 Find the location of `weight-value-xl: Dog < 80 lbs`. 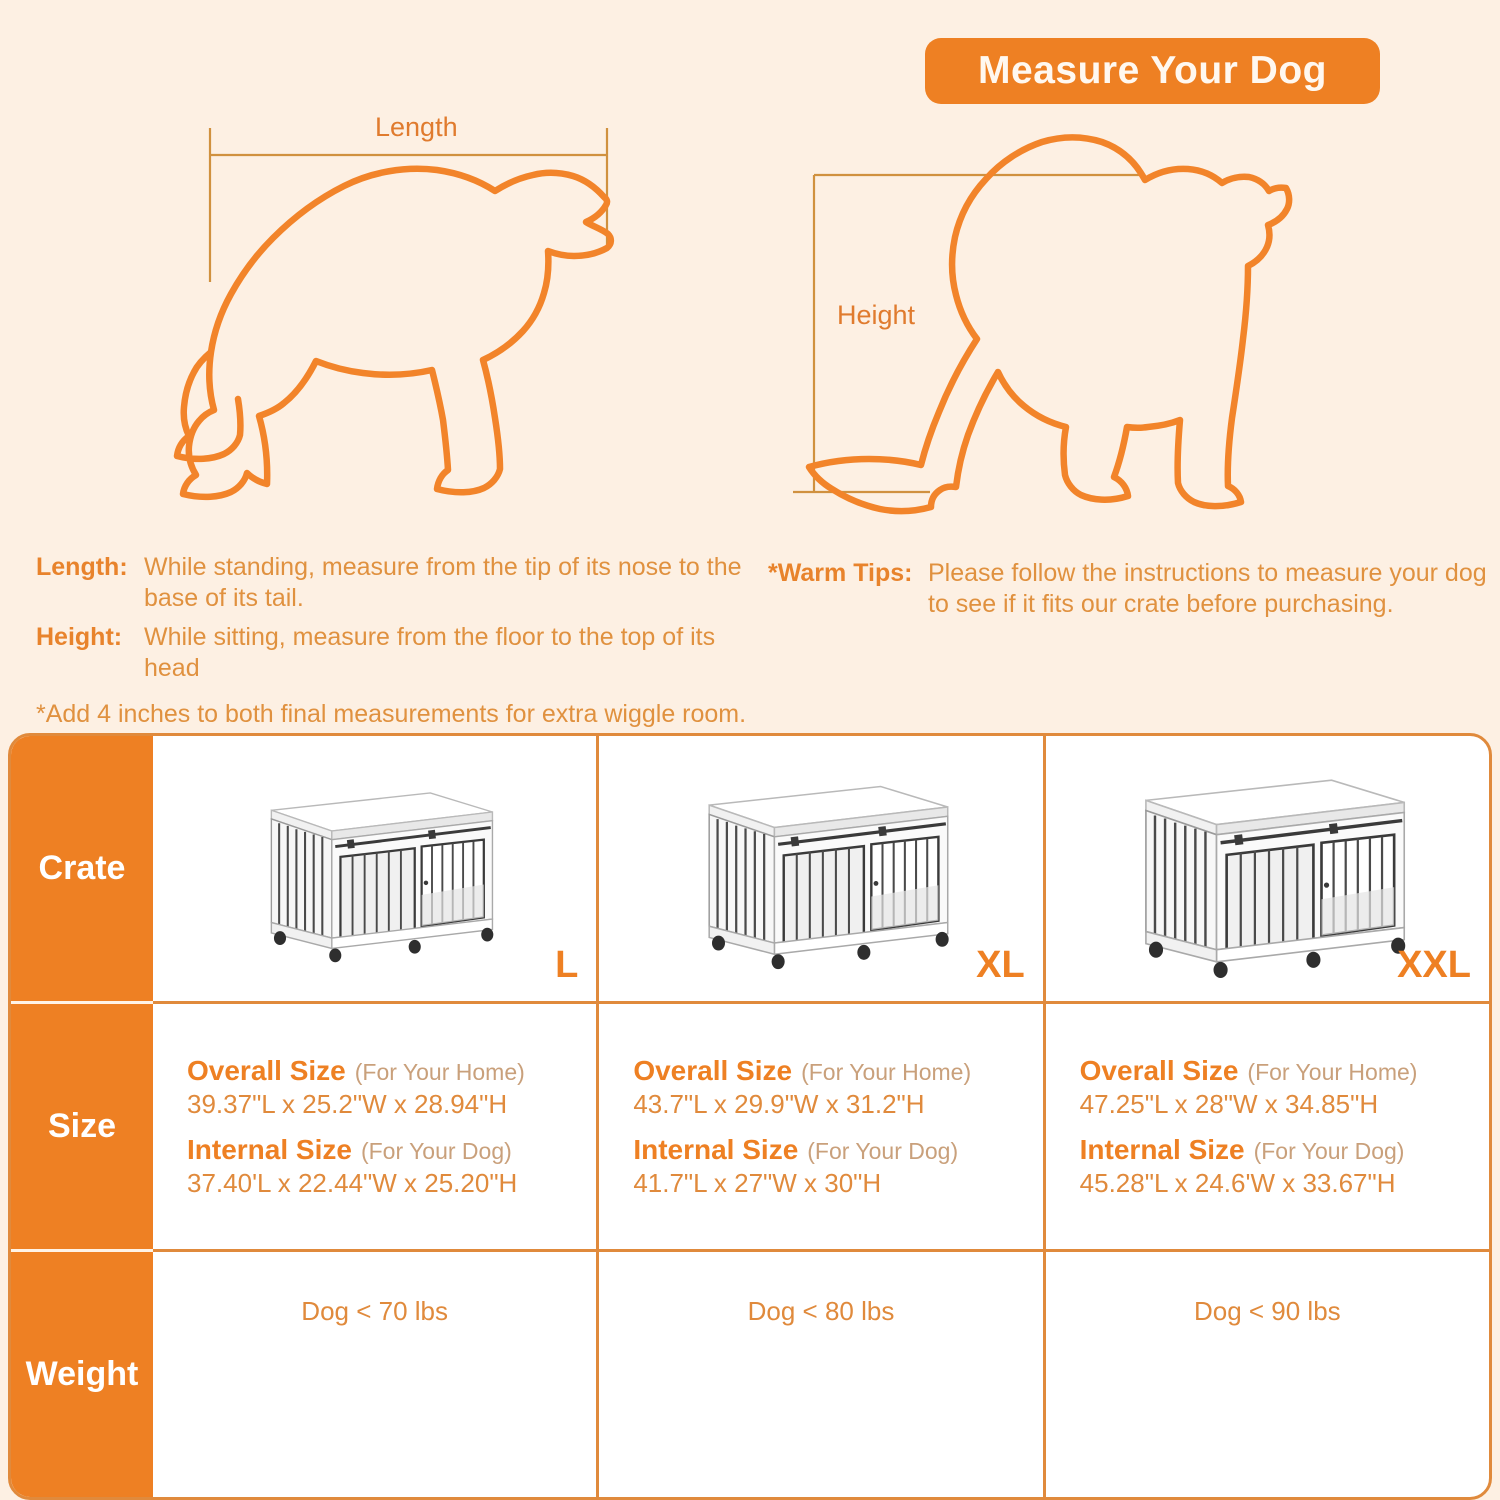

weight-value-xl: Dog < 80 lbs is located at coordinates (821, 1311).